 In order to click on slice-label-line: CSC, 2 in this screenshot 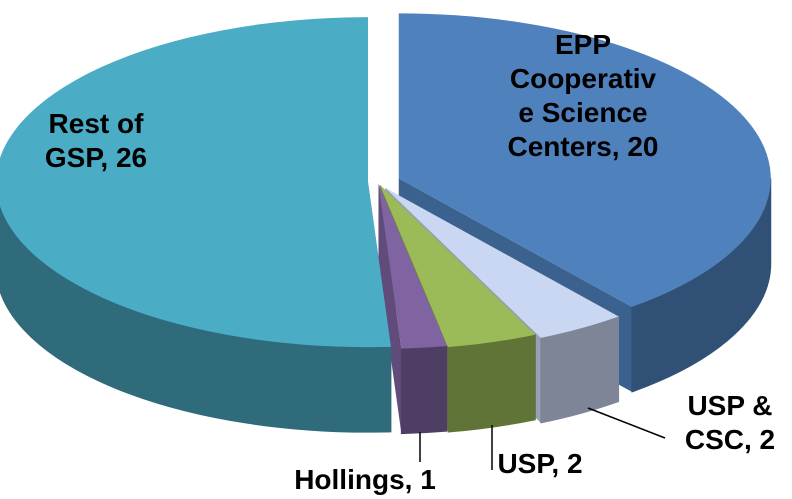, I will do `click(730, 439)`.